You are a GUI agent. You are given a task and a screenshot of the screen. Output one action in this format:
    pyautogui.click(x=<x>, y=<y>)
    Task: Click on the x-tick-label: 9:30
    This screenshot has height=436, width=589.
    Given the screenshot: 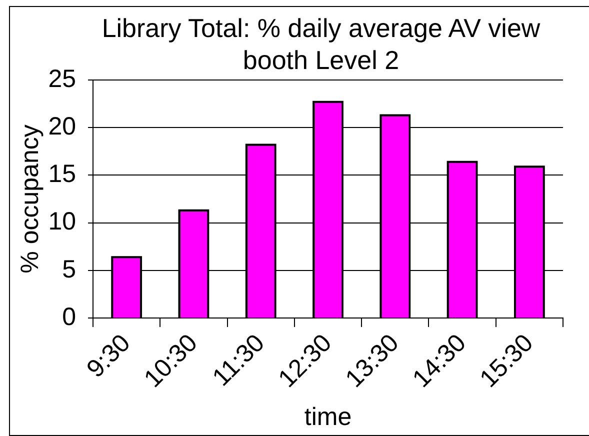 What is the action you would take?
    pyautogui.click(x=108, y=356)
    